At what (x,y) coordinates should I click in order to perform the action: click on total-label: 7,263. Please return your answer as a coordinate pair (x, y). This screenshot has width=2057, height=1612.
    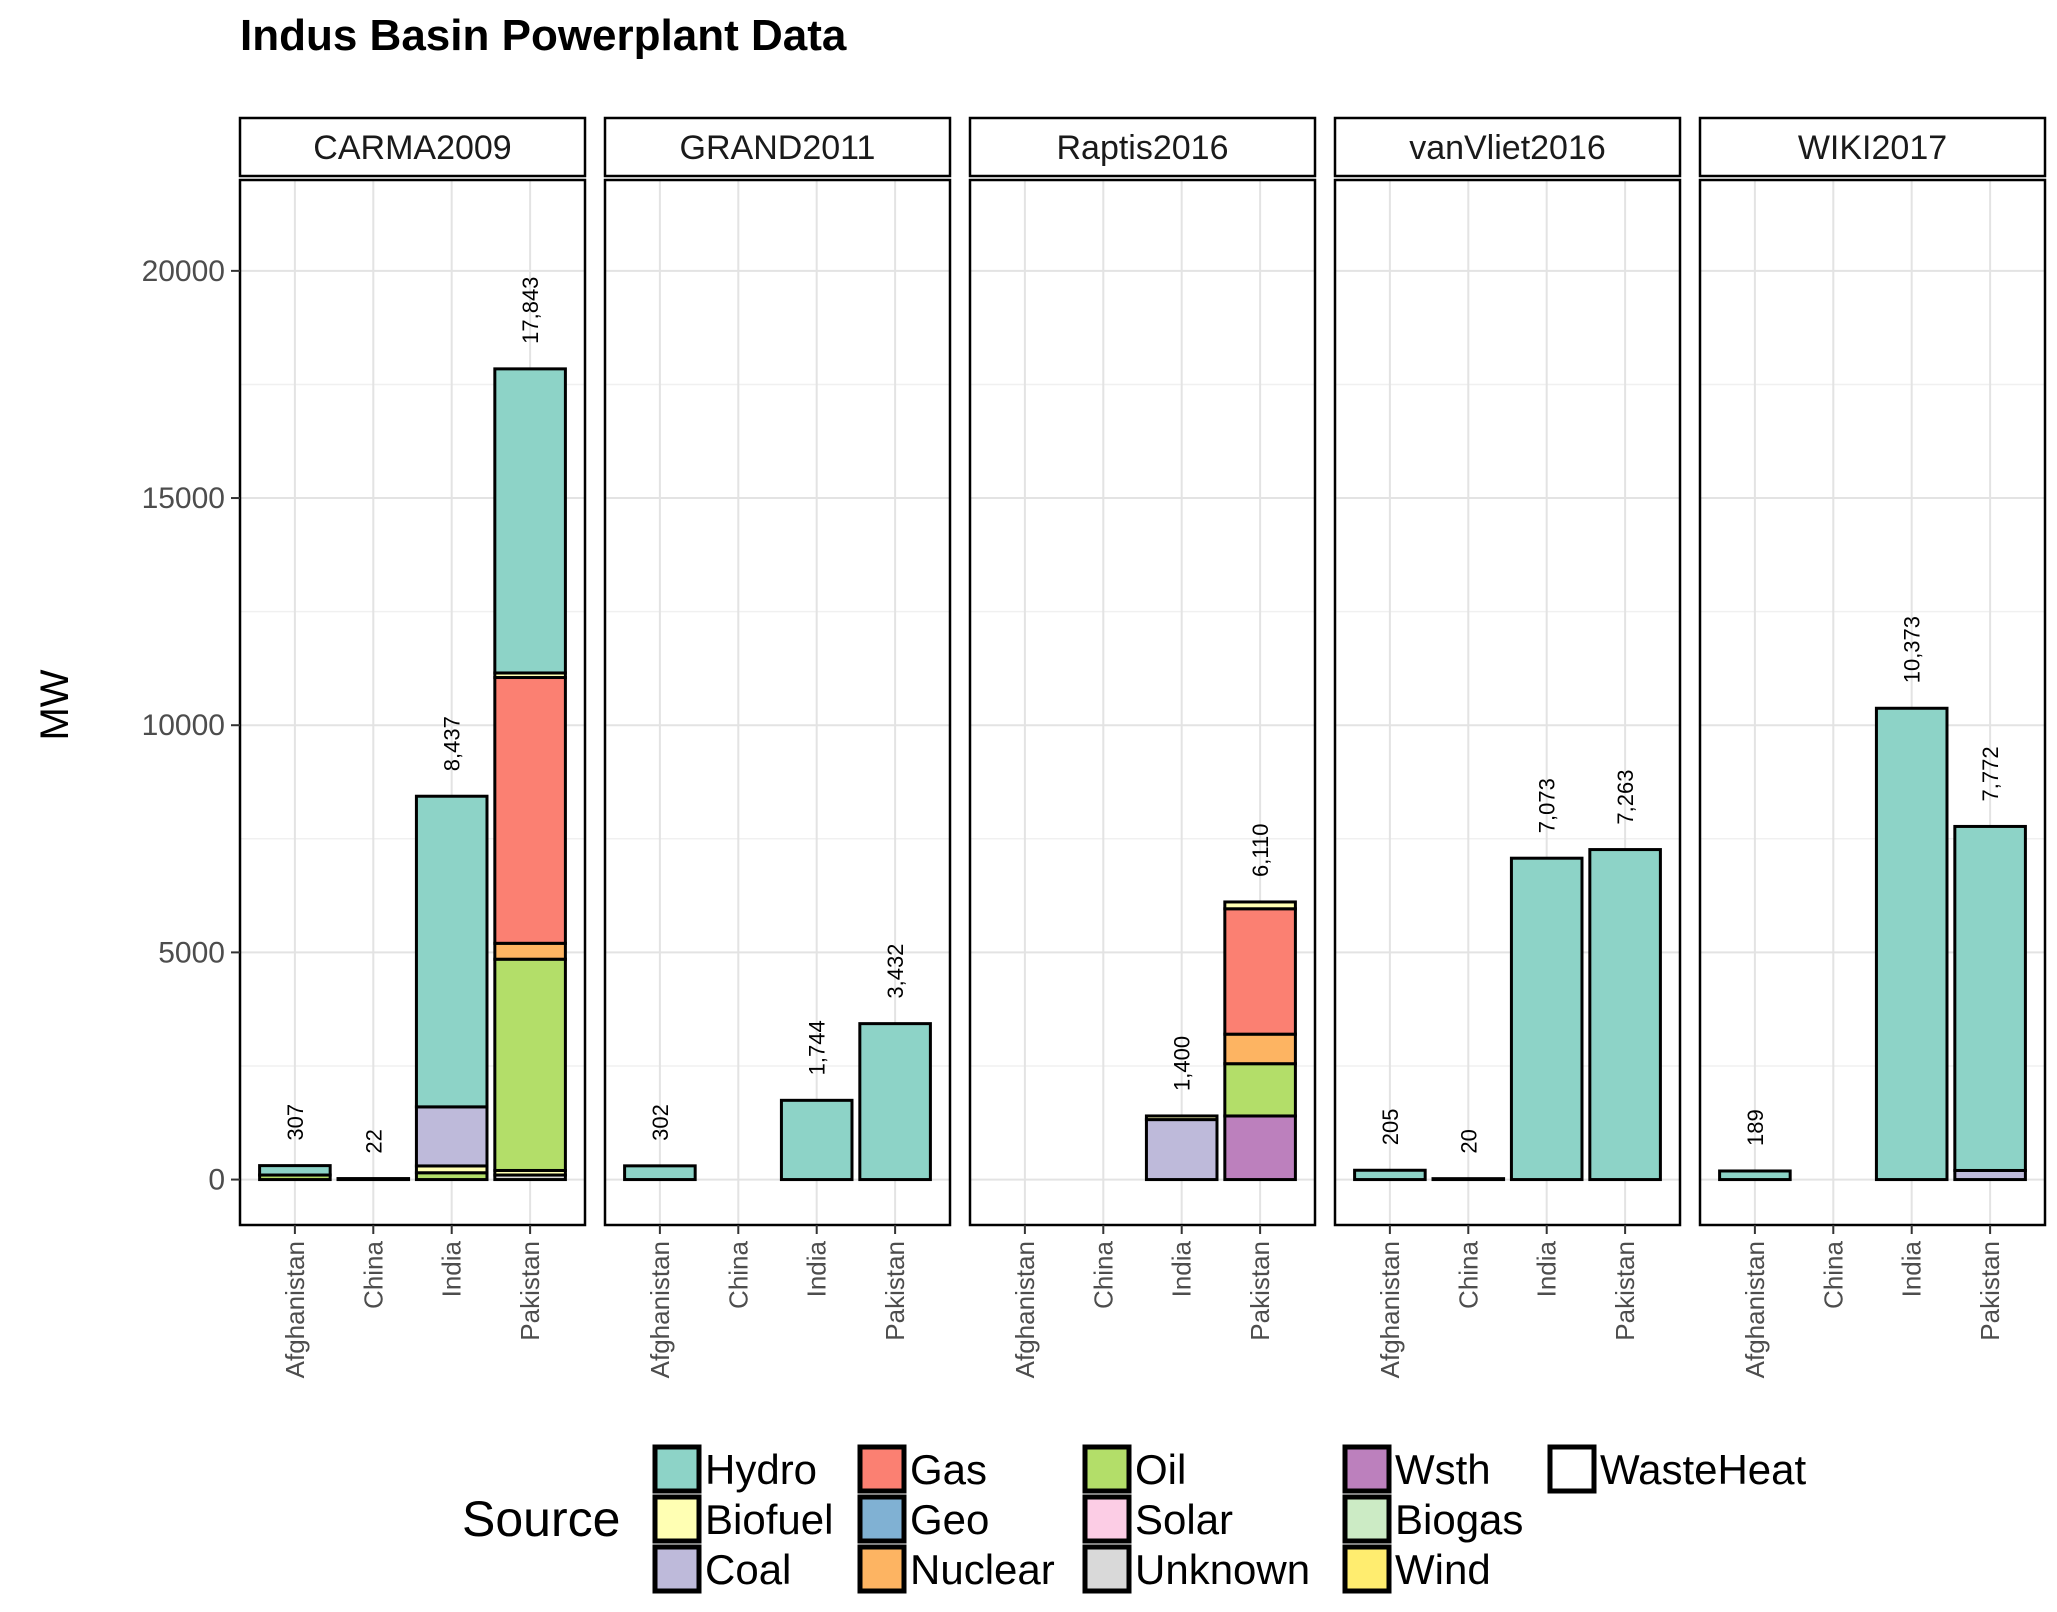
    Looking at the image, I should click on (1625, 797).